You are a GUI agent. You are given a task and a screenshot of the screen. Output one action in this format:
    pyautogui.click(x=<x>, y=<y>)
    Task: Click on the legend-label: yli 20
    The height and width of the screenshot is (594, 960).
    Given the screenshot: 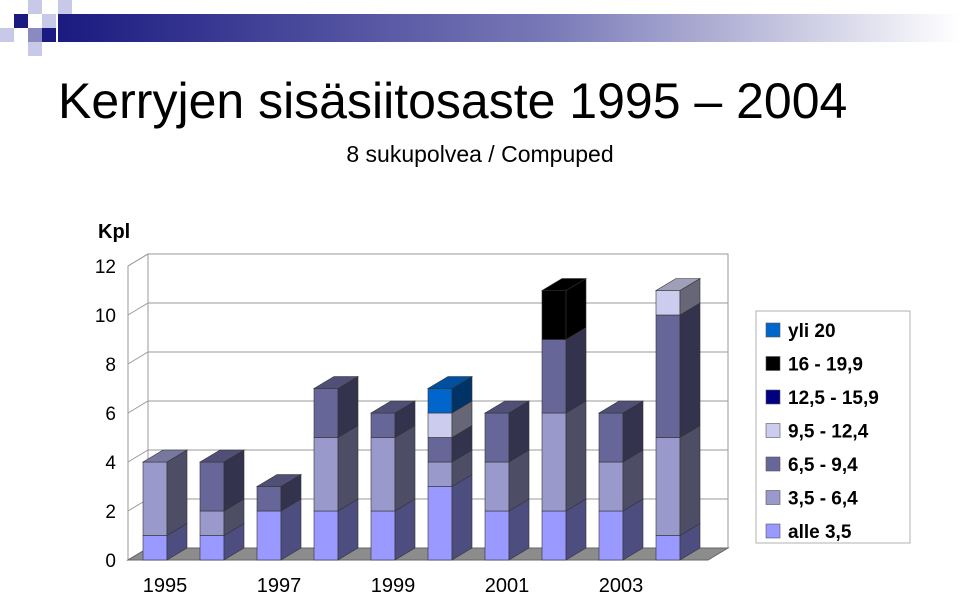 What is the action you would take?
    pyautogui.click(x=812, y=331)
    